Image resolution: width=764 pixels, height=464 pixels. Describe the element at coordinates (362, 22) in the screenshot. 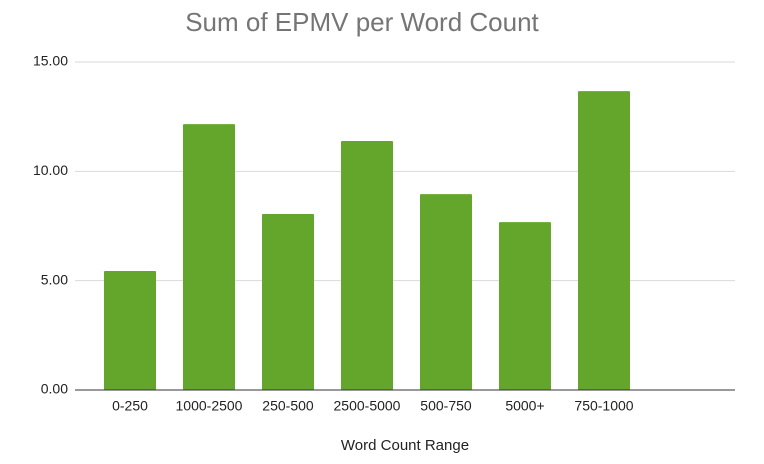

I see `chart-title: Sum of EPMV per Word Count` at that location.